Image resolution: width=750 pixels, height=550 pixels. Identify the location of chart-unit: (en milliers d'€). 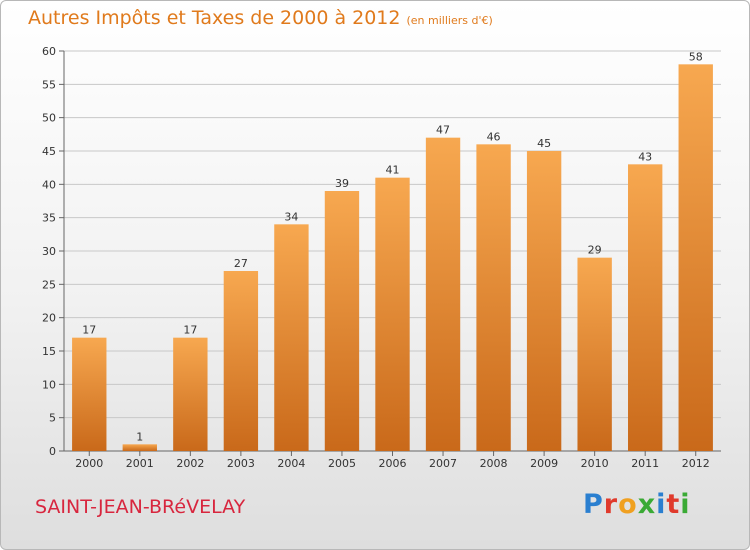
(449, 20).